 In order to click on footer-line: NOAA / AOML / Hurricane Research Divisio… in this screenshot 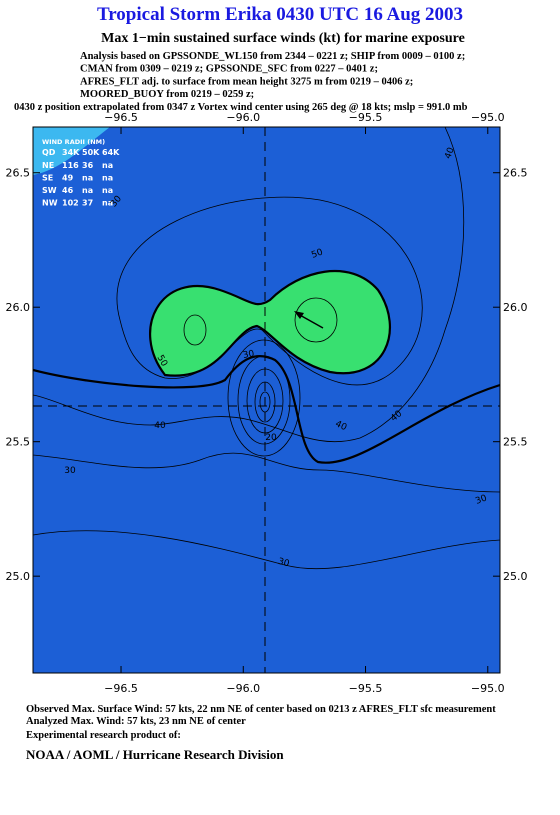, I will do `click(155, 754)`.